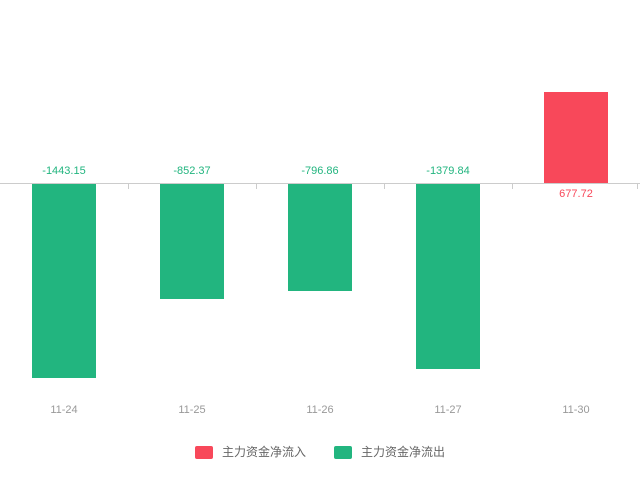 Image resolution: width=640 pixels, height=480 pixels. I want to click on legend-item-inflow: 主力资金净流入, so click(250, 452).